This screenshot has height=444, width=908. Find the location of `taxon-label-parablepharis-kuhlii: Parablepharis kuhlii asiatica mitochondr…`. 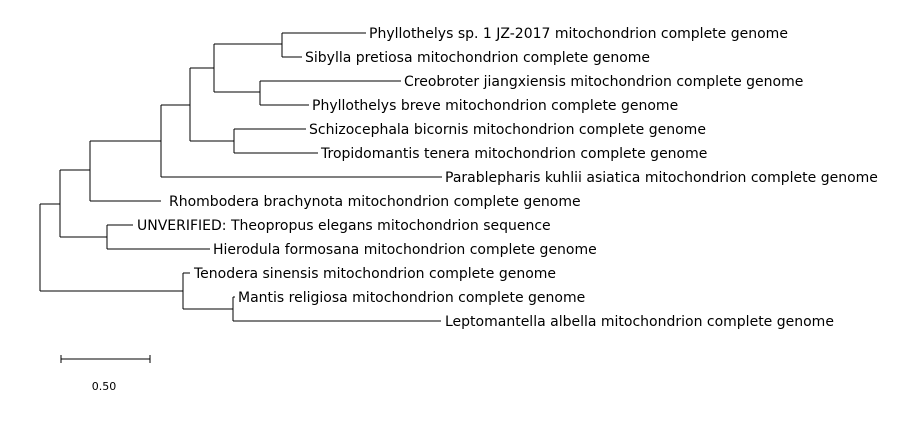

taxon-label-parablepharis-kuhlii: Parablepharis kuhlii asiatica mitochondr… is located at coordinates (661, 178).